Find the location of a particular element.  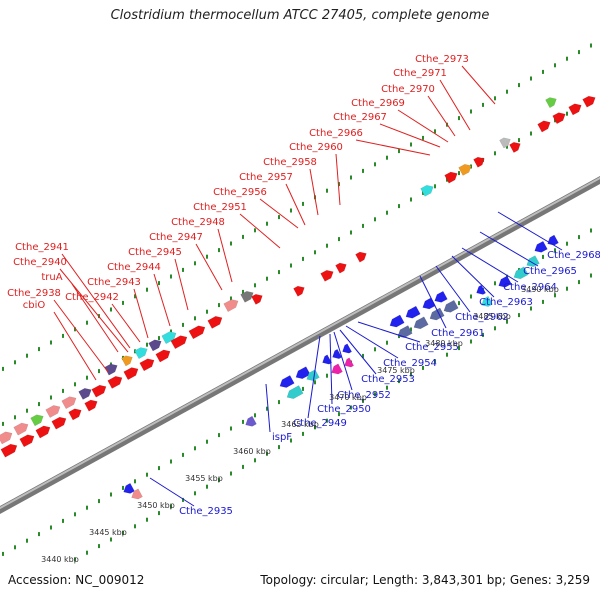

gene-label: Cthe_2966 is located at coordinates (336, 133).